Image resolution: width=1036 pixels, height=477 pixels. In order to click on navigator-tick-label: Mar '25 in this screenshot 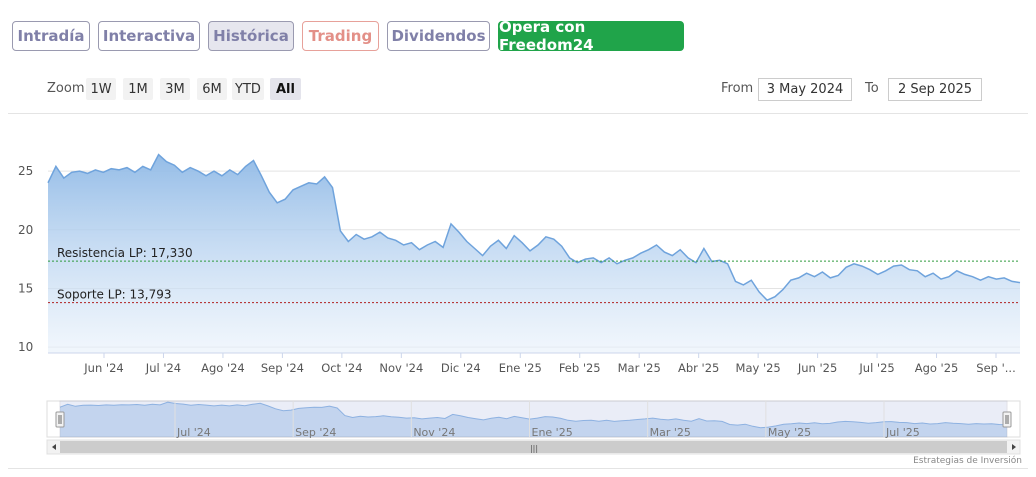, I will do `click(670, 432)`.